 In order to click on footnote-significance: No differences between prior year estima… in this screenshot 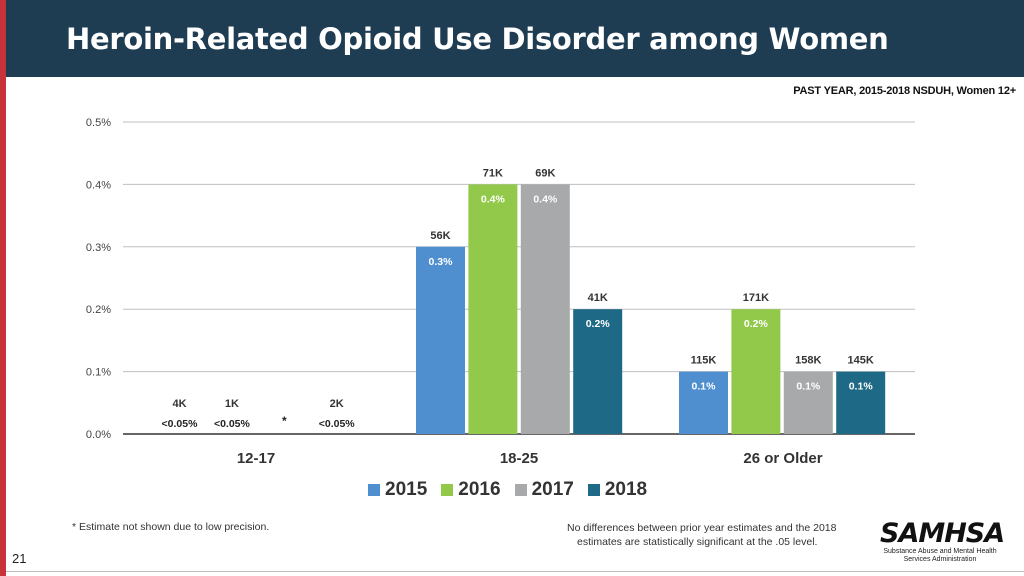, I will do `click(712, 535)`.